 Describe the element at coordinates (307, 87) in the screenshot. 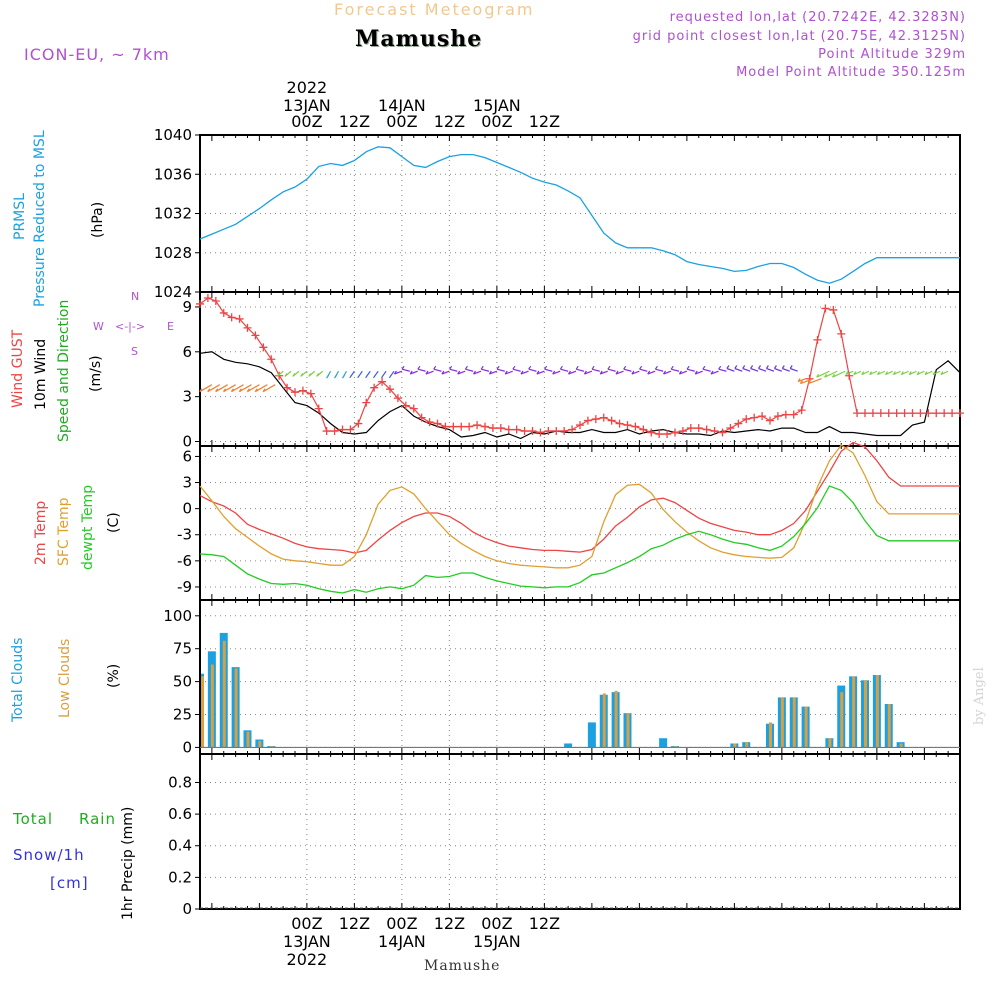

I see `time-label-top: 2022` at that location.